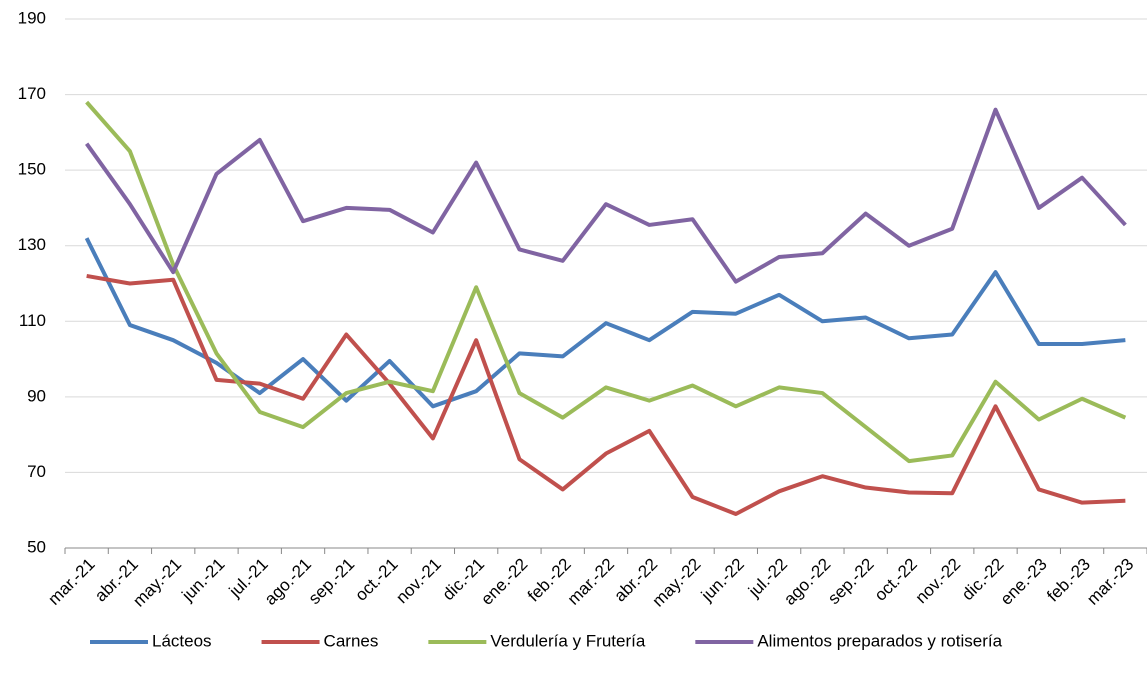 The width and height of the screenshot is (1147, 684). Describe the element at coordinates (332, 582) in the screenshot. I see `x-tick-label: sep.-21` at that location.